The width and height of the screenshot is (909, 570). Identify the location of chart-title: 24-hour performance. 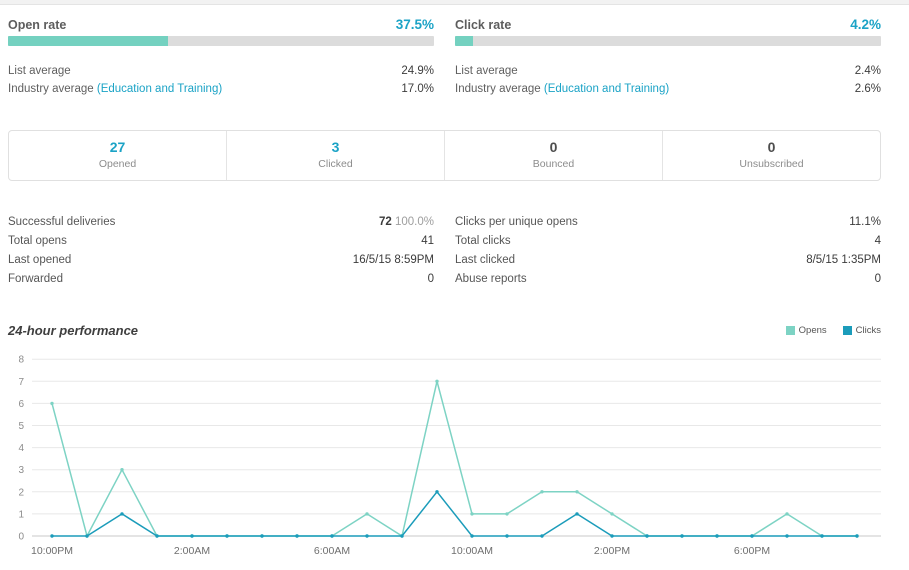
(73, 330).